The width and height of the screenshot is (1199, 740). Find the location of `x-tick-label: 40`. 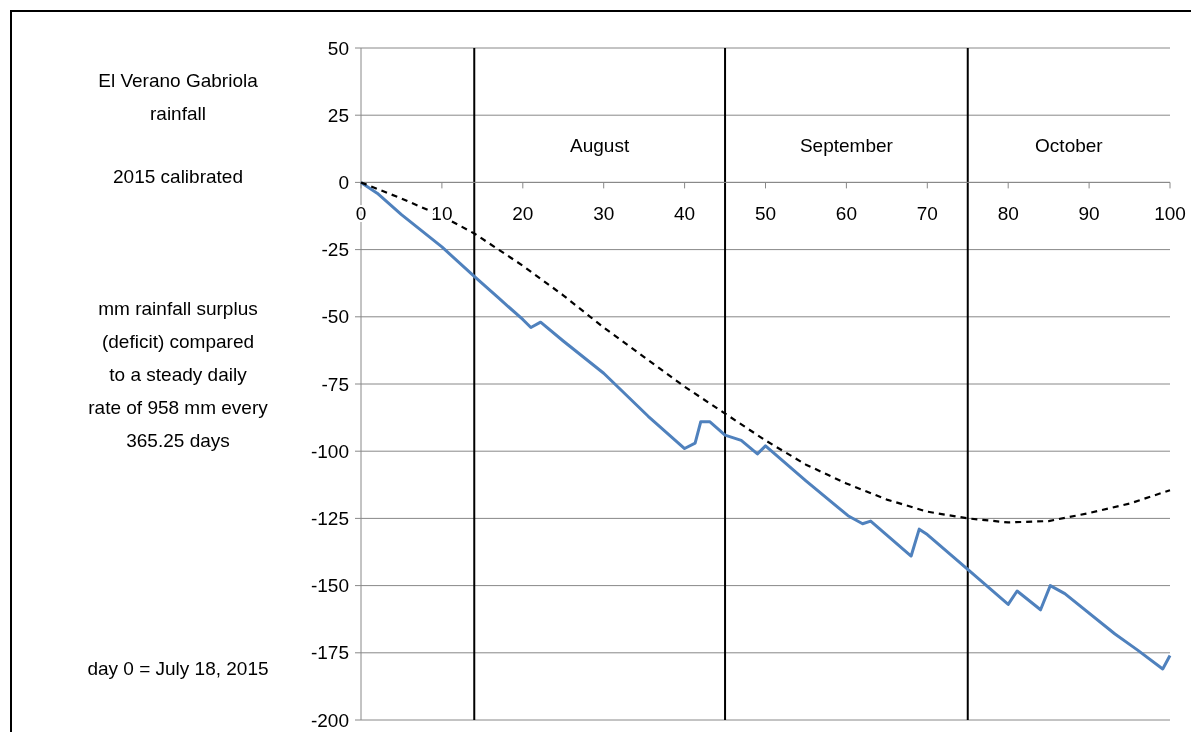

x-tick-label: 40 is located at coordinates (685, 214).